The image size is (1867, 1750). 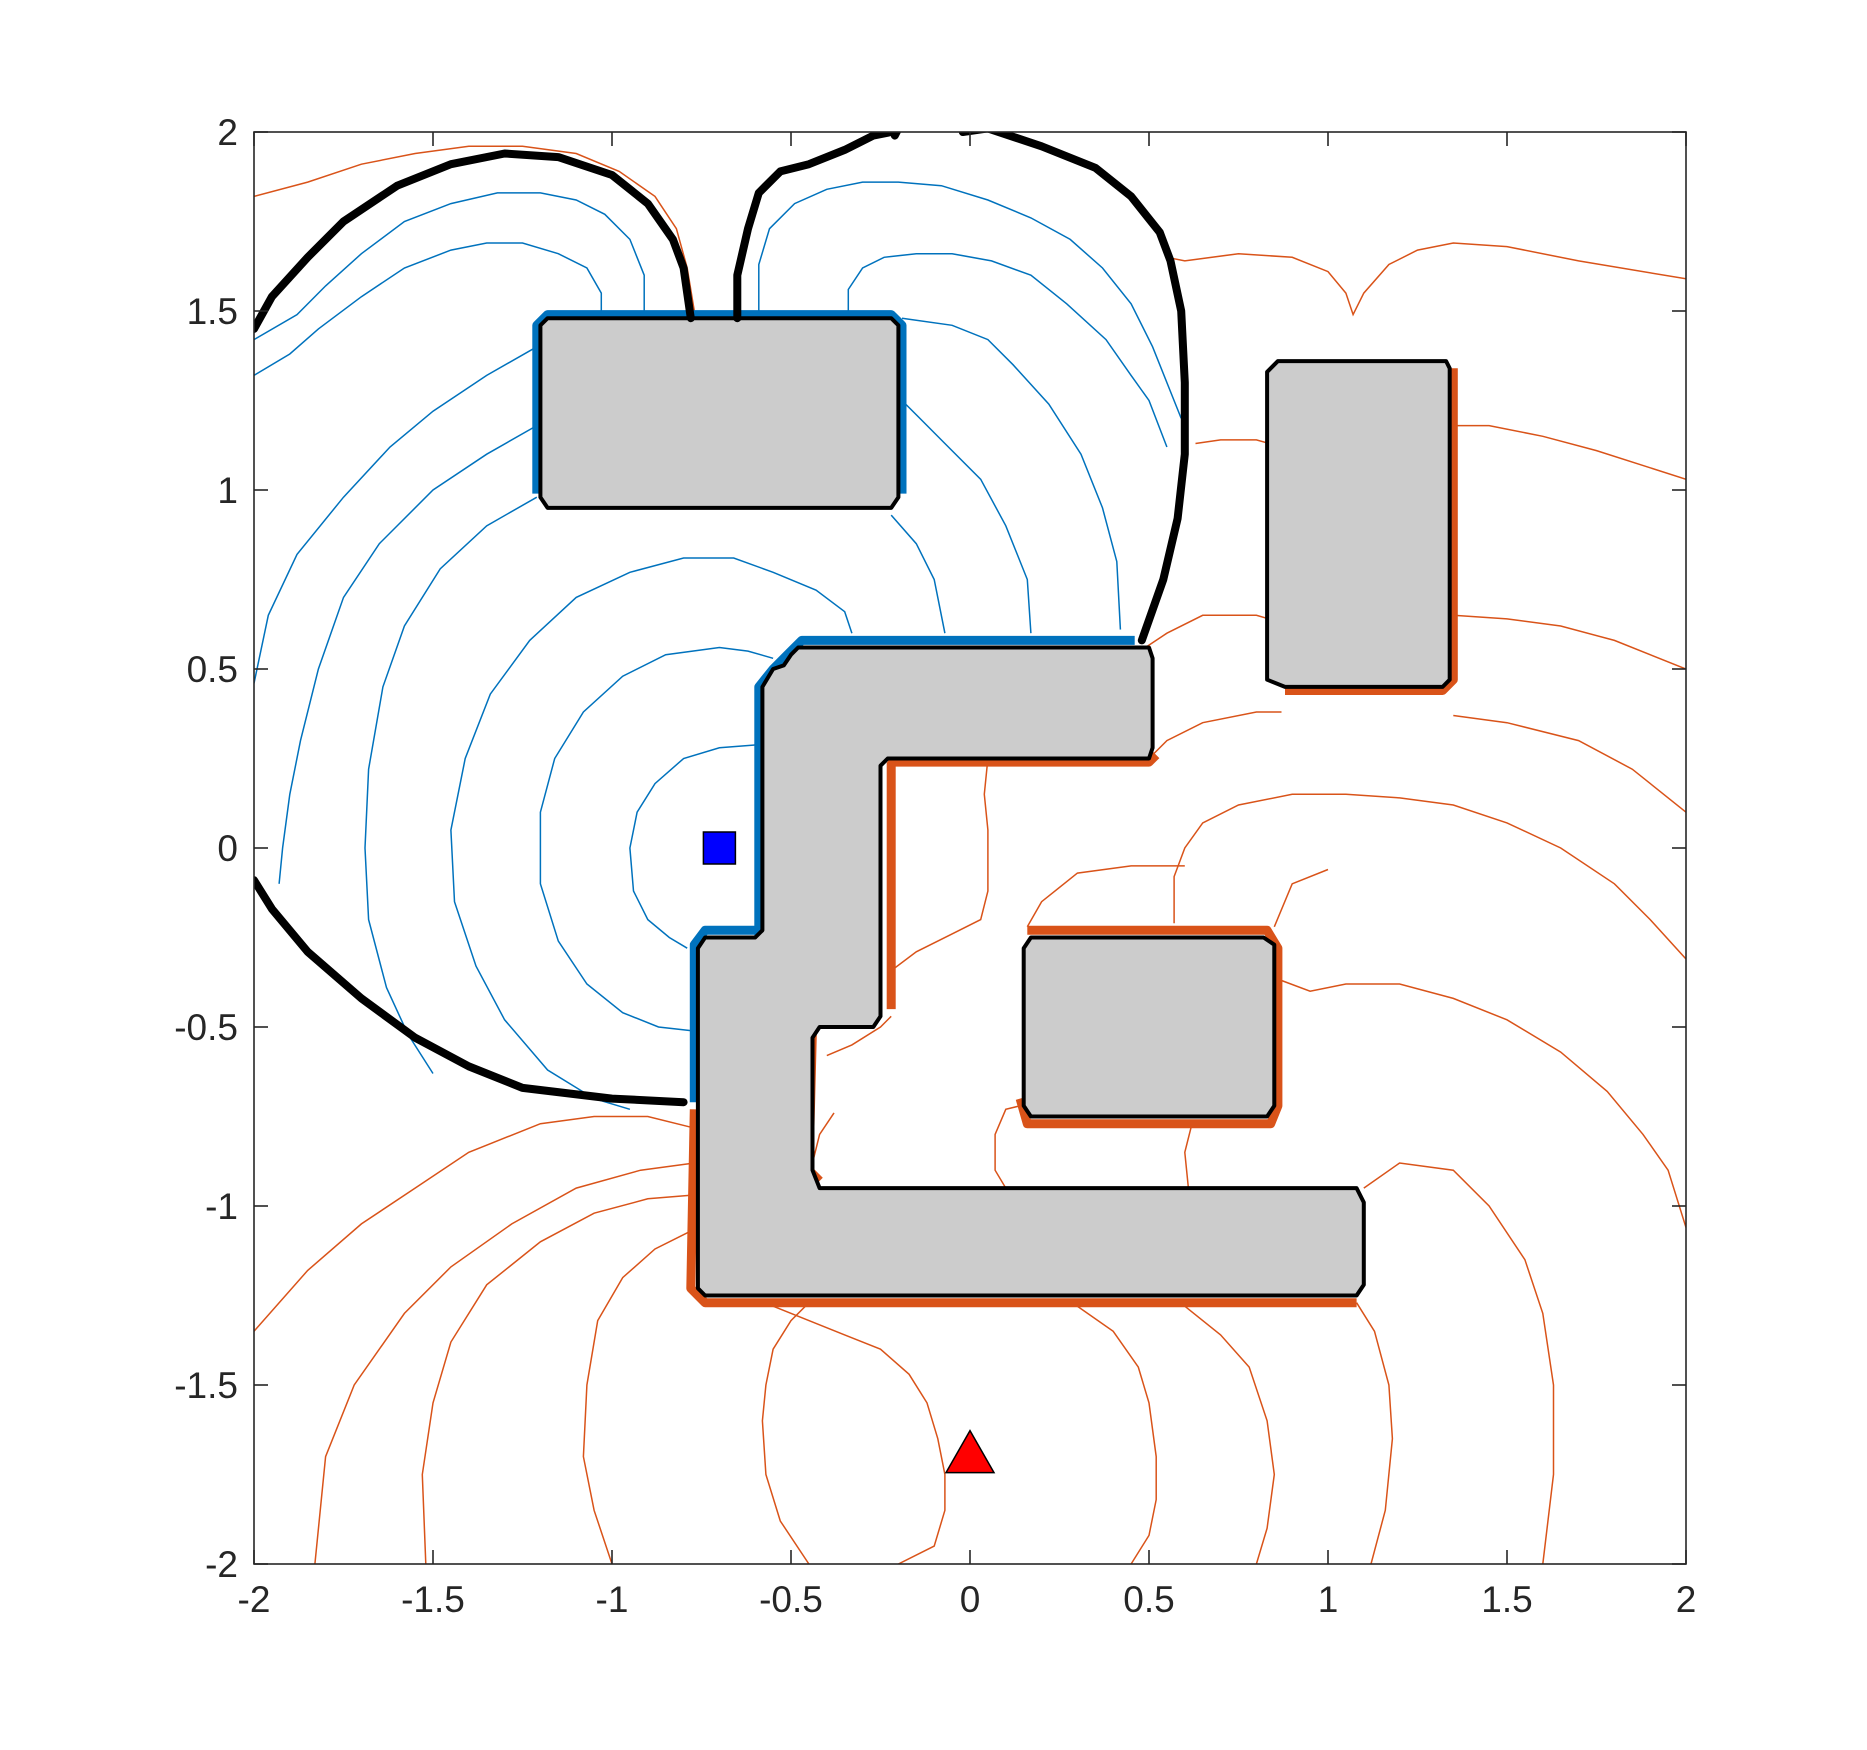 I want to click on obstacle-right-block, so click(x=1358, y=524).